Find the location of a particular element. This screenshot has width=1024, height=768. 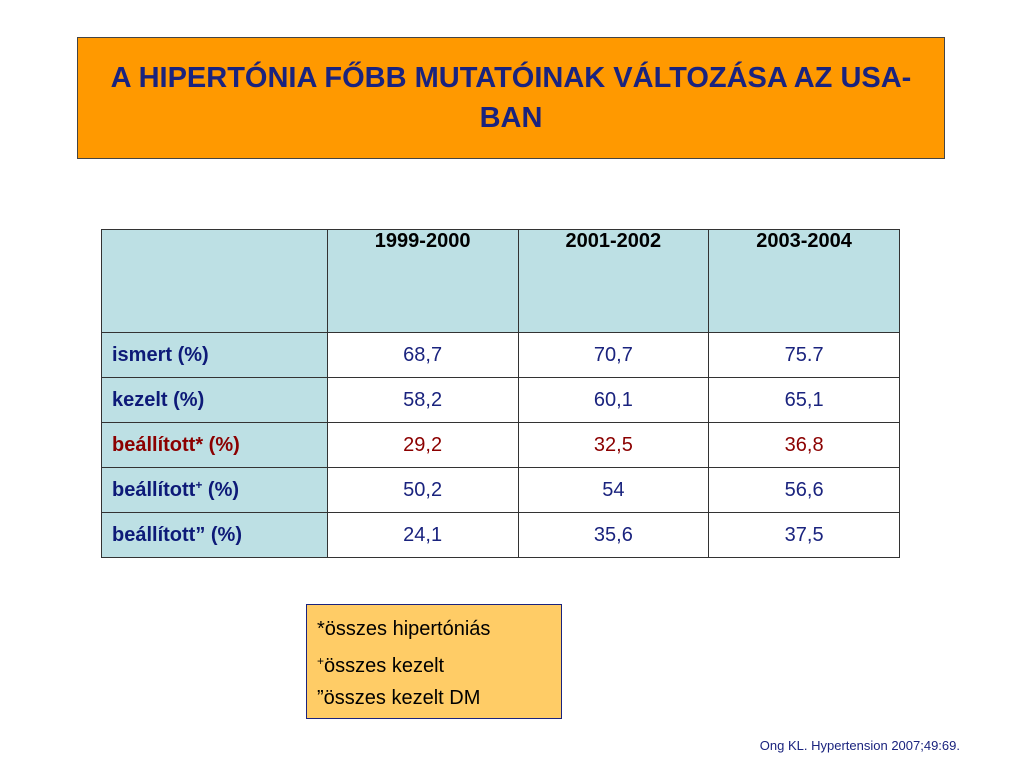

table-cell: 54 is located at coordinates (613, 490).